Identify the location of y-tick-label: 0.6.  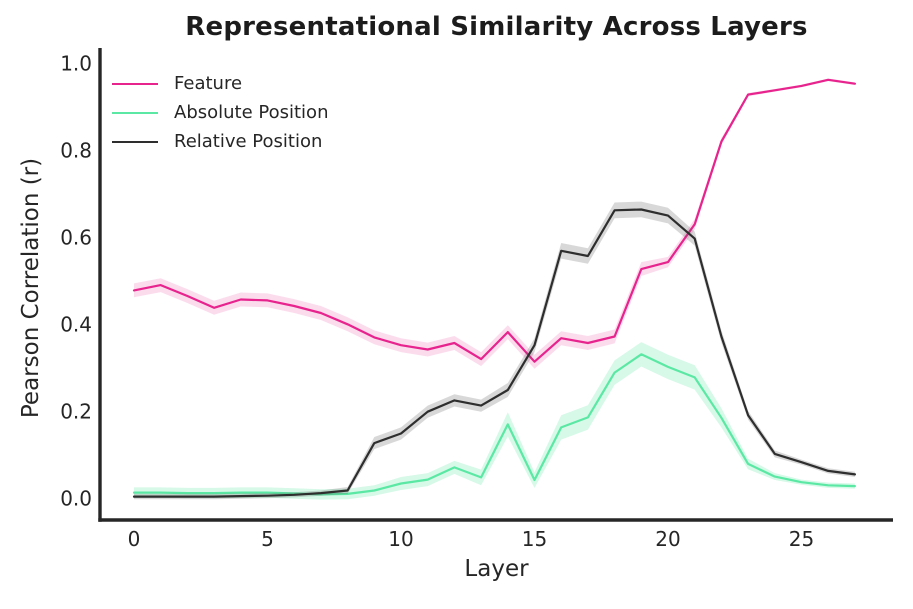
(76, 237).